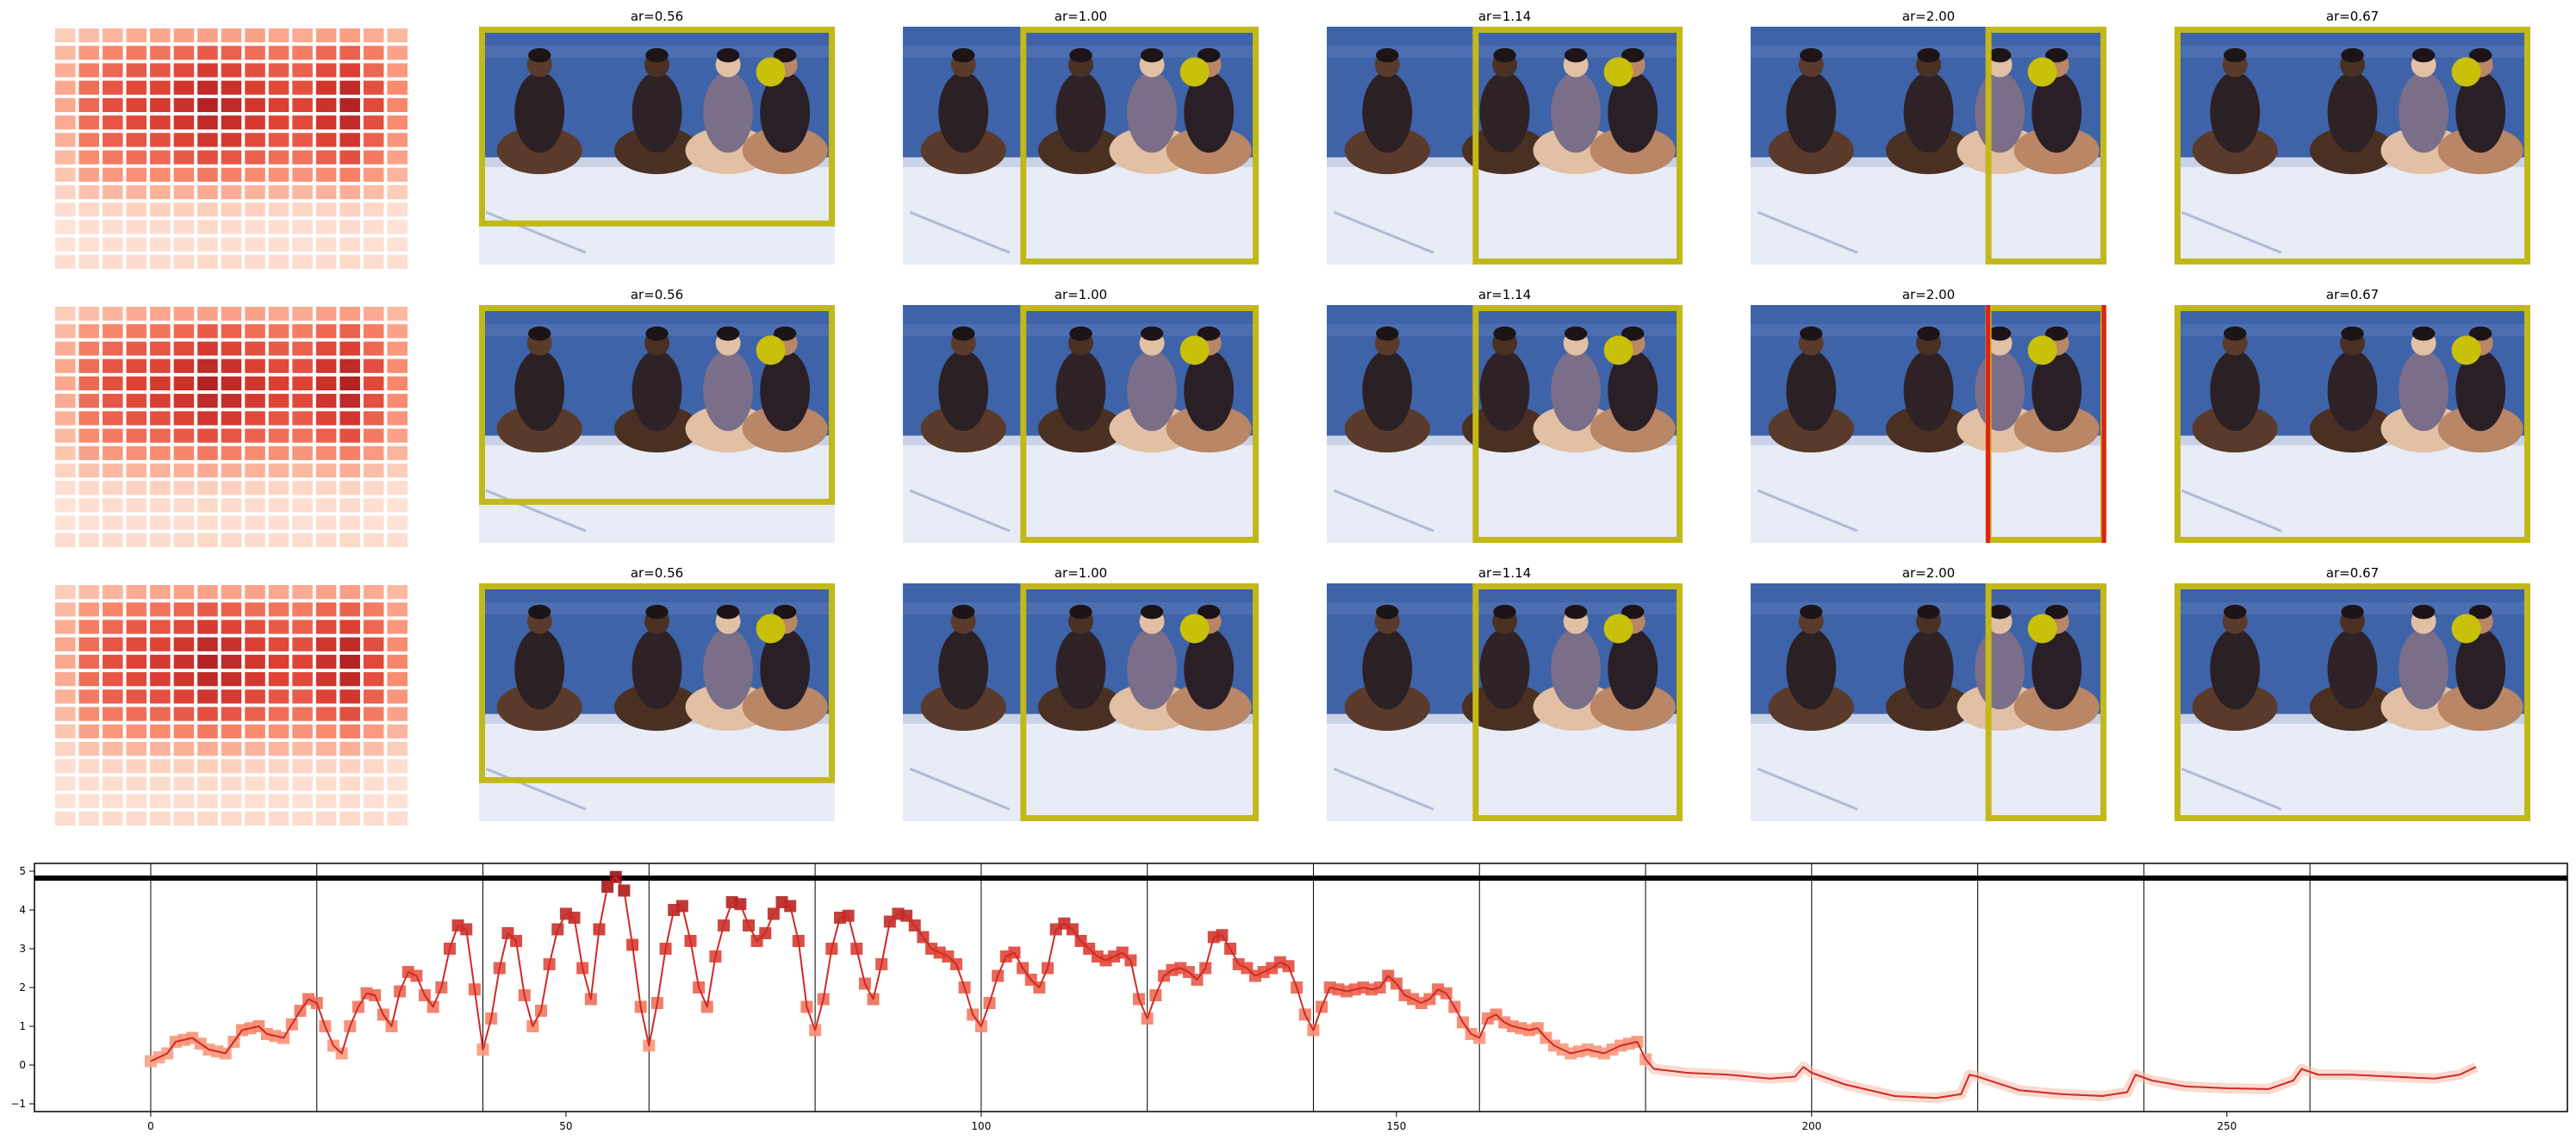  What do you see at coordinates (2353, 16) in the screenshot?
I see `tile-aspect-label: ar=0.67` at bounding box center [2353, 16].